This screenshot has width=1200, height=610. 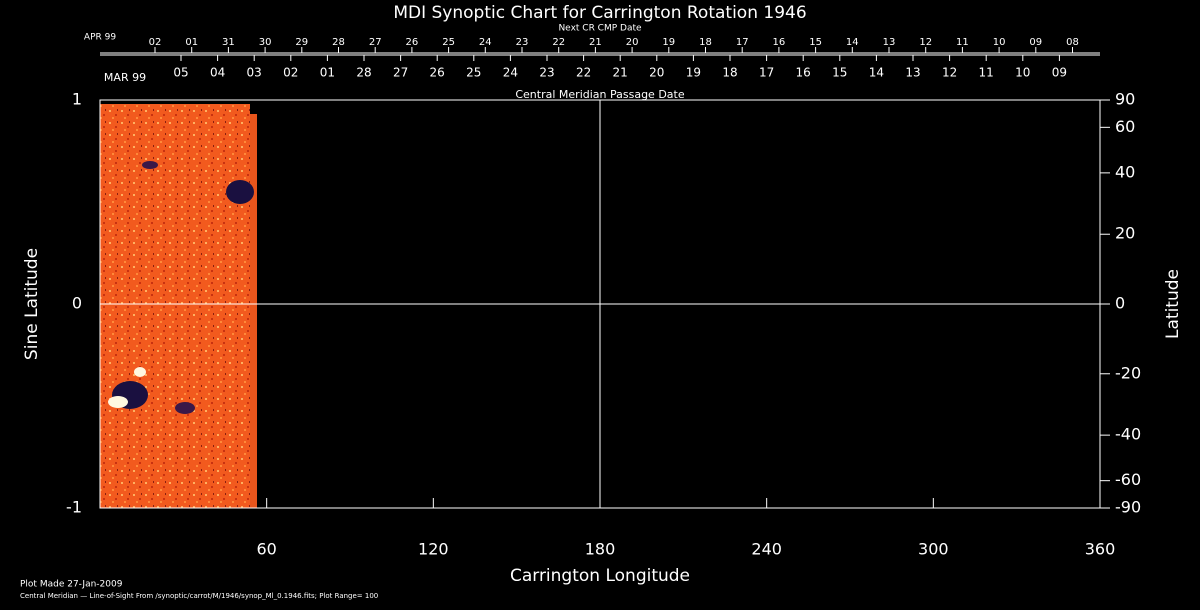 What do you see at coordinates (1125, 99) in the screenshot?
I see `y2-tick-label: 90` at bounding box center [1125, 99].